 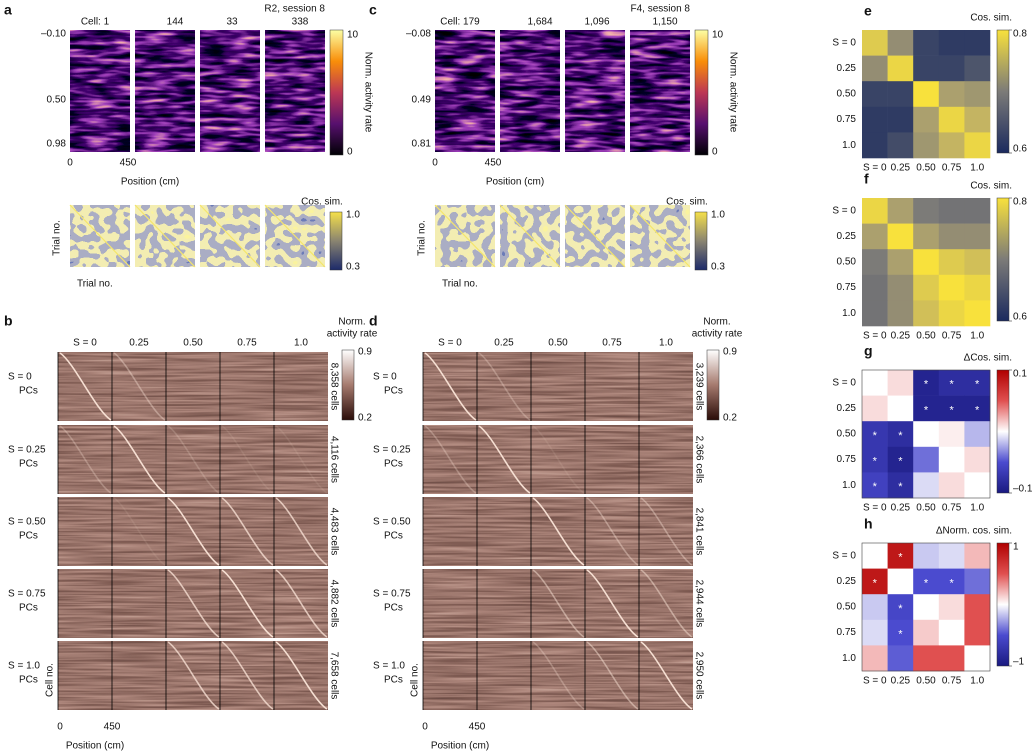 I want to click on x-tick-label: 450, so click(x=477, y=727).